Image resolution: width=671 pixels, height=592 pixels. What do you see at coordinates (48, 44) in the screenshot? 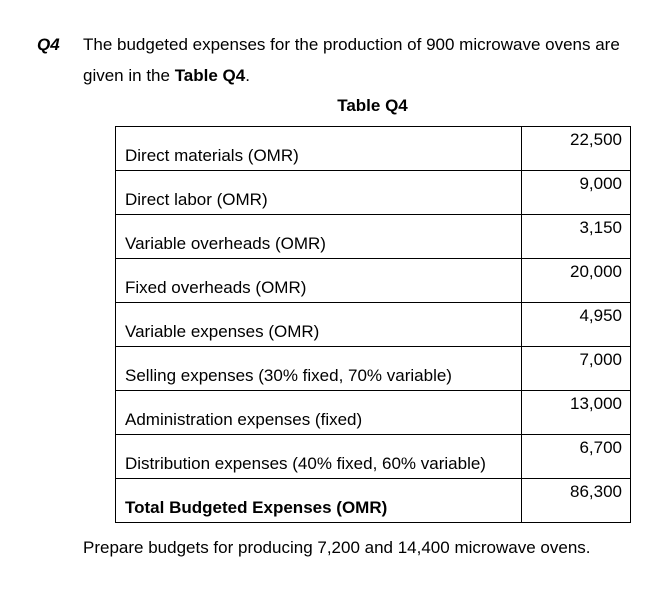
I see `question-number: Q4` at bounding box center [48, 44].